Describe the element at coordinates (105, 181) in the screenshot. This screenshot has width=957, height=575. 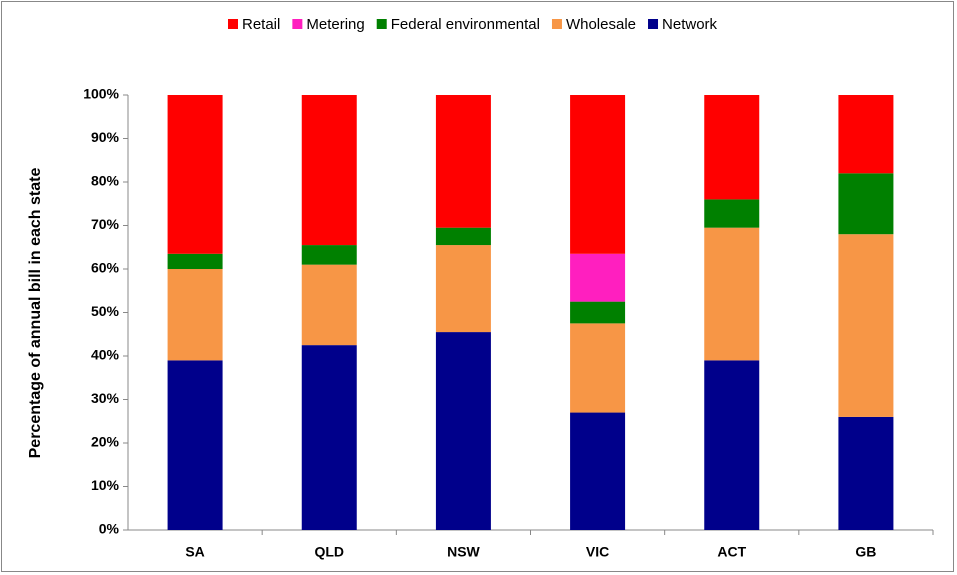
I see `y-tick-label: 80%` at that location.